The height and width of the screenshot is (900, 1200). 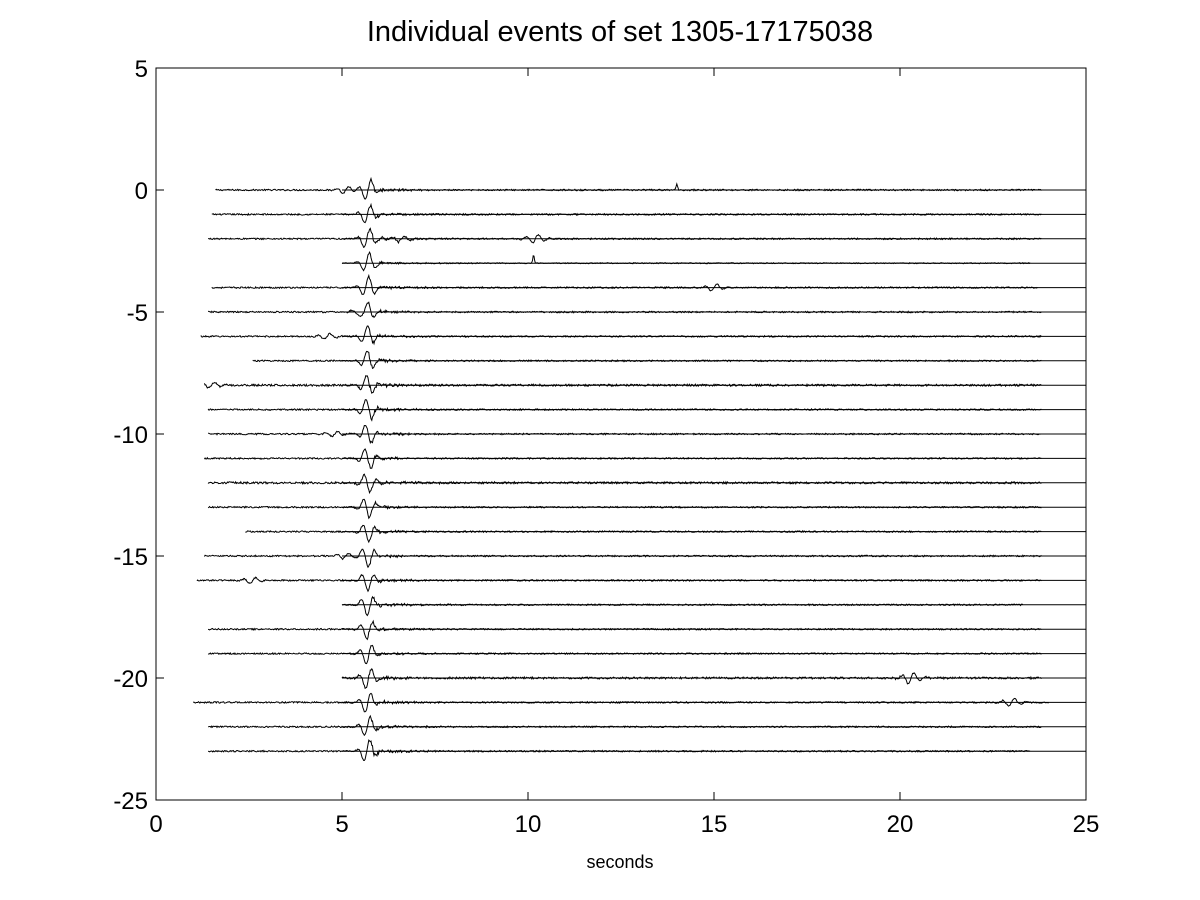 I want to click on x-tick-label: 25, so click(x=1086, y=824).